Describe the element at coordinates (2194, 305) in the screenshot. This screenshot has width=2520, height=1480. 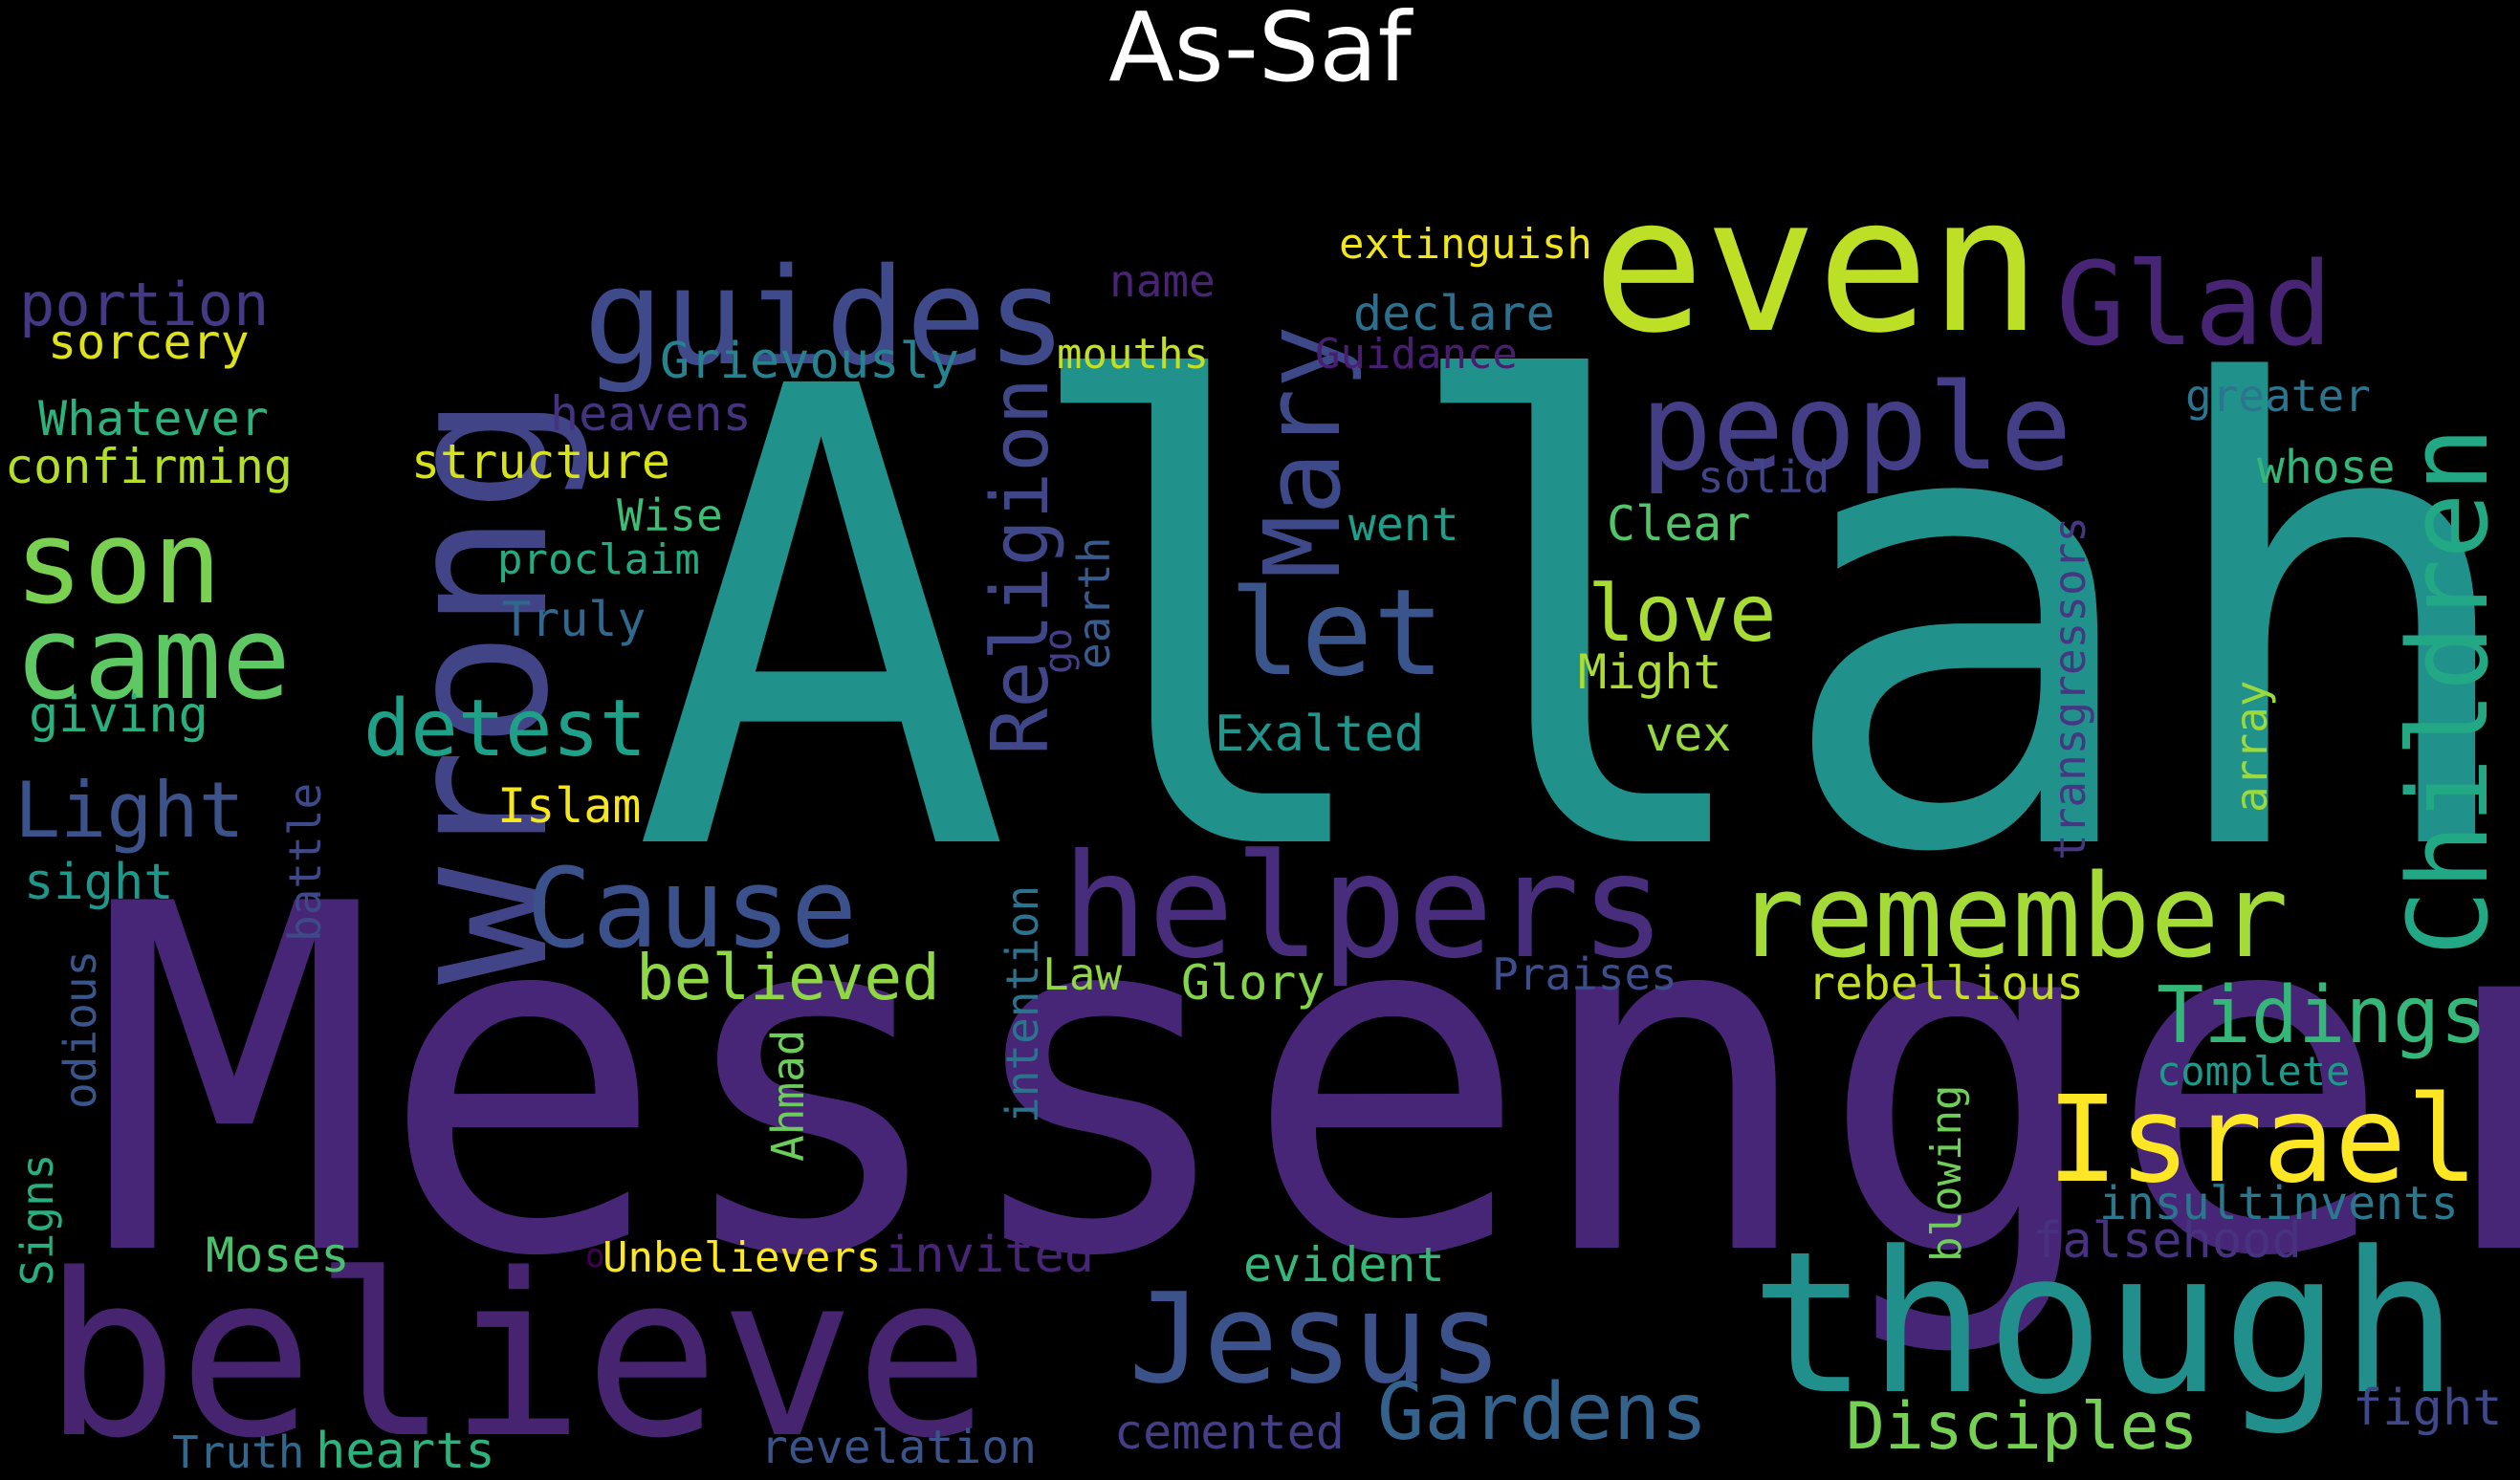
I see `word-glad: Glad` at that location.